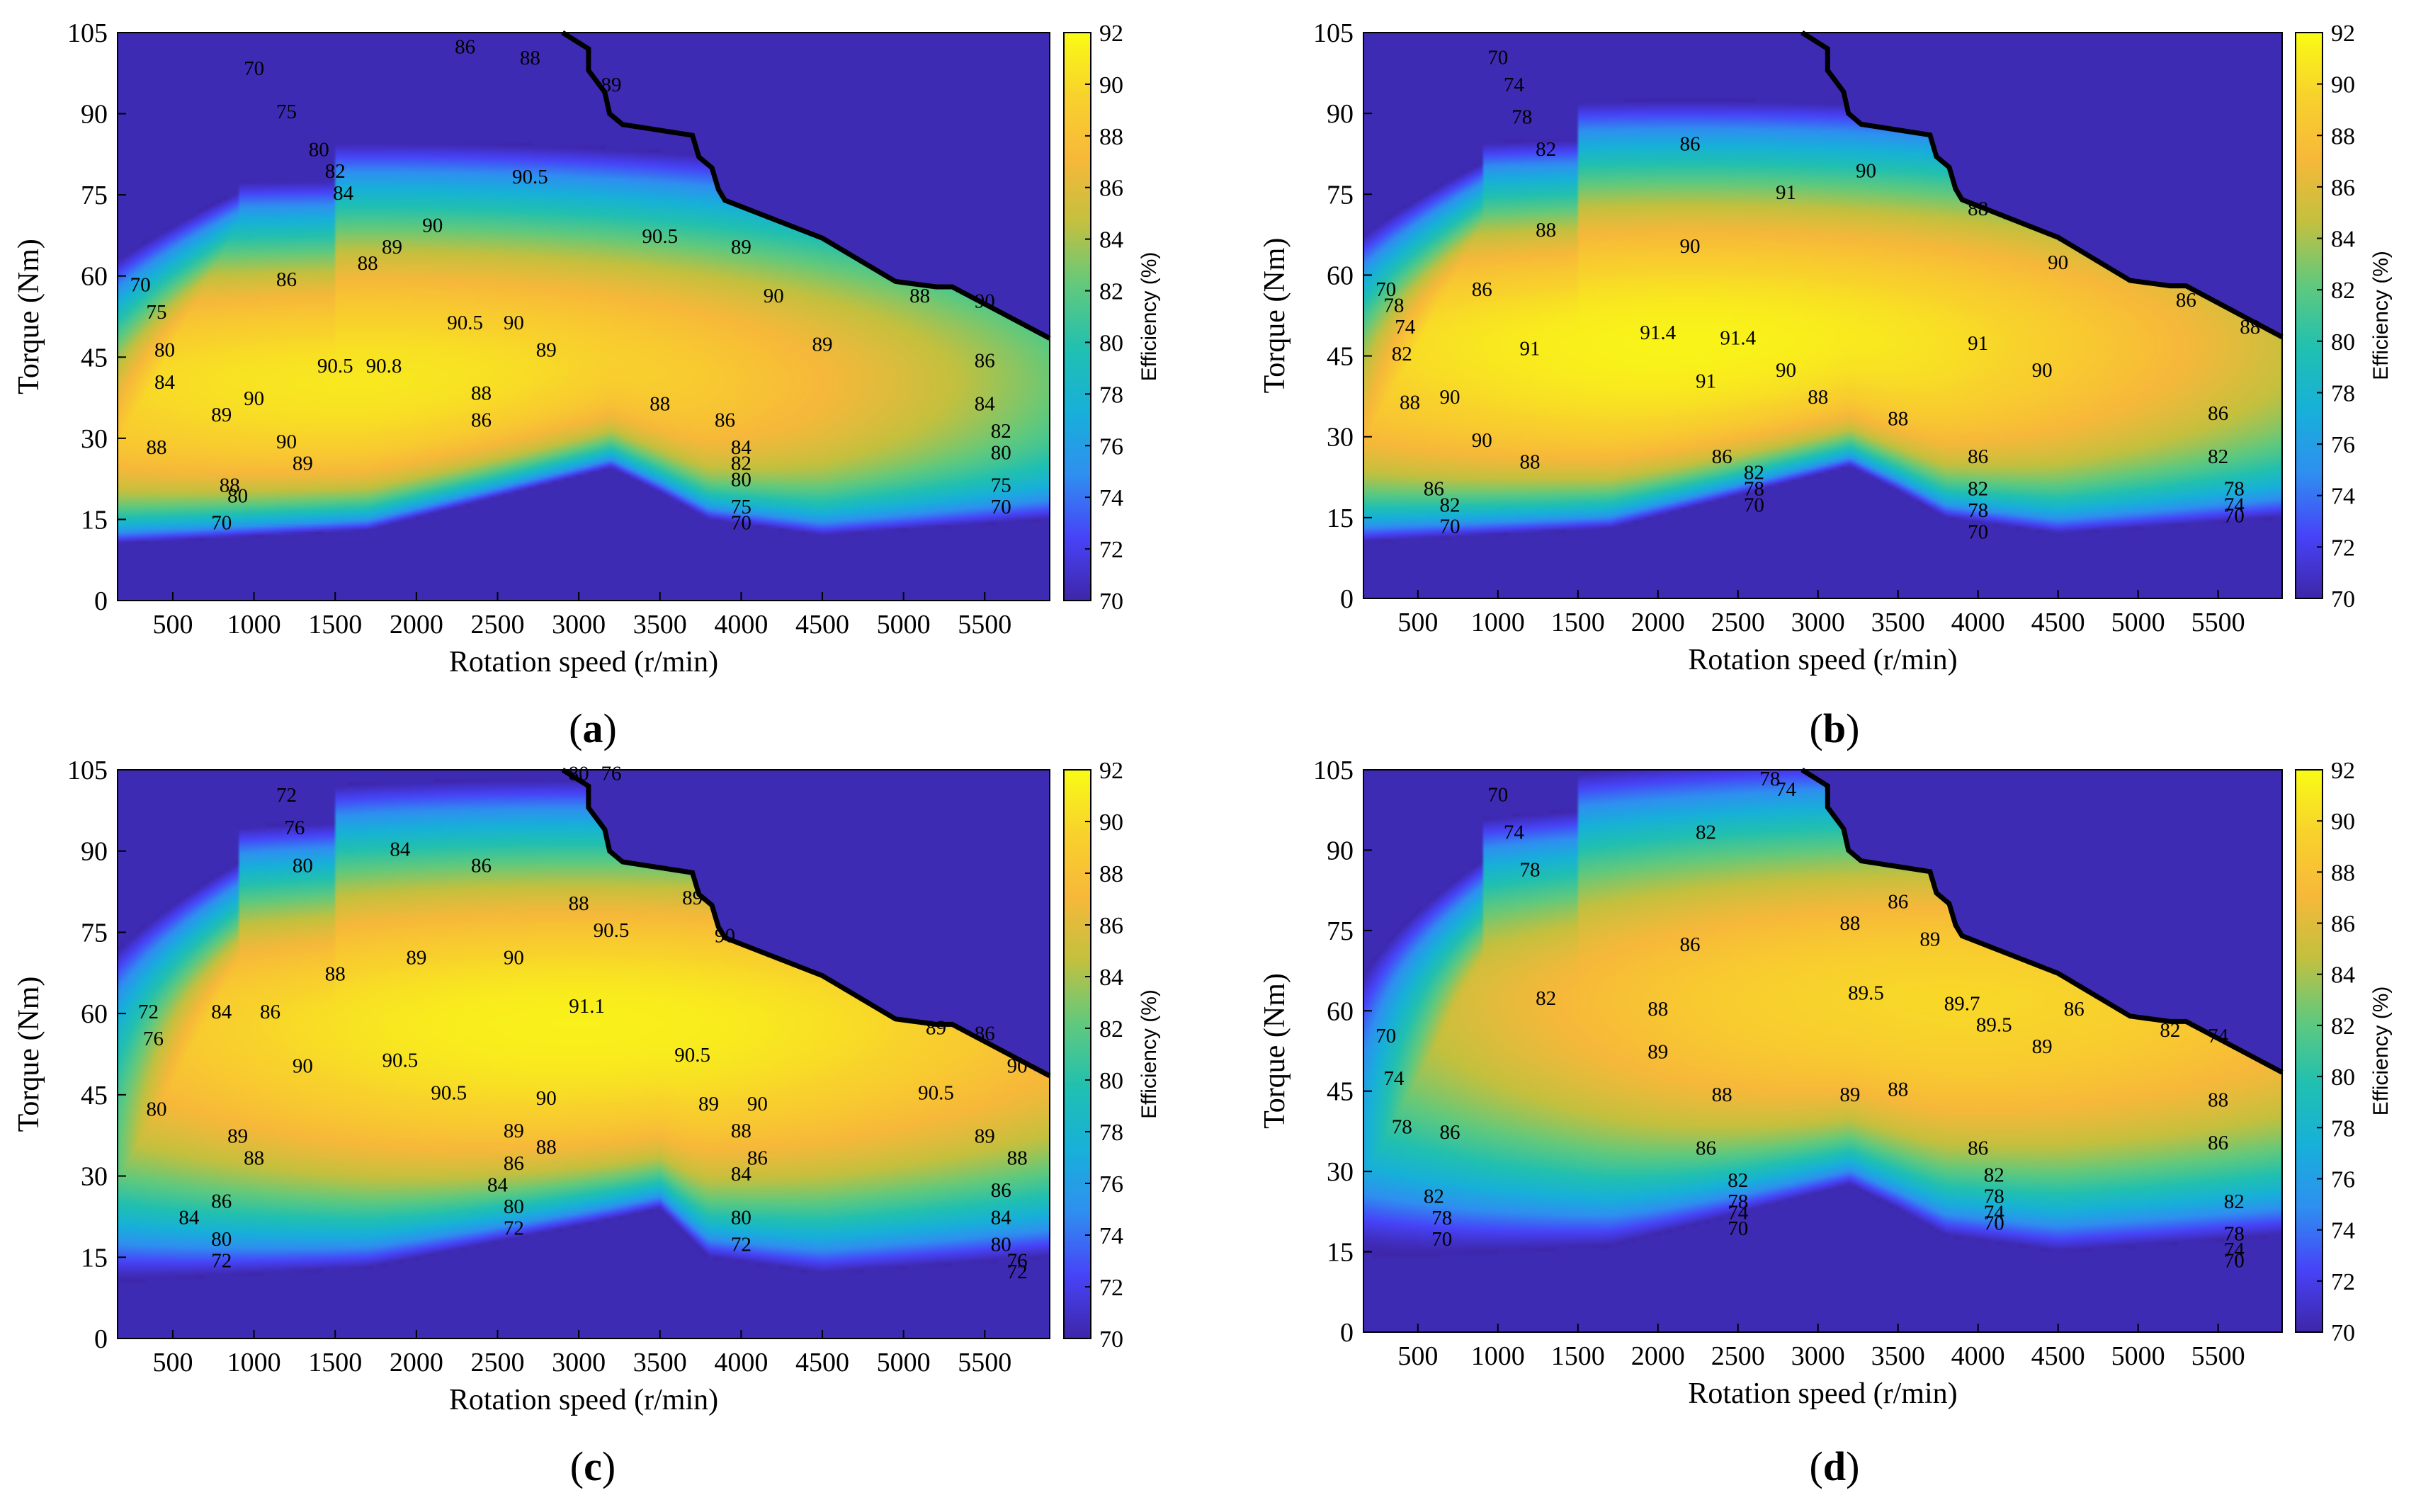  What do you see at coordinates (1111, 1184) in the screenshot?
I see `colorbar-tick-label: 76` at bounding box center [1111, 1184].